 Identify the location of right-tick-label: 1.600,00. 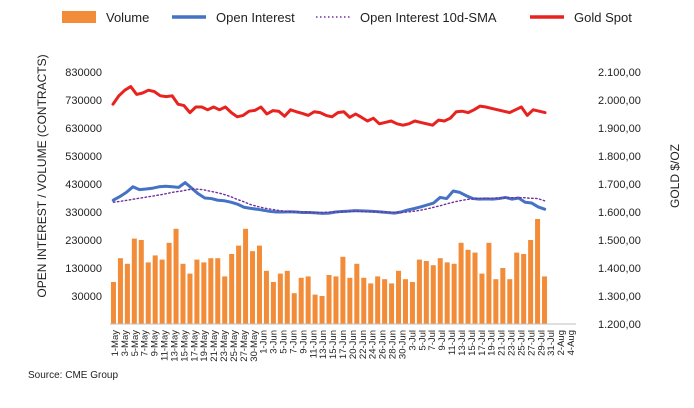
(619, 213).